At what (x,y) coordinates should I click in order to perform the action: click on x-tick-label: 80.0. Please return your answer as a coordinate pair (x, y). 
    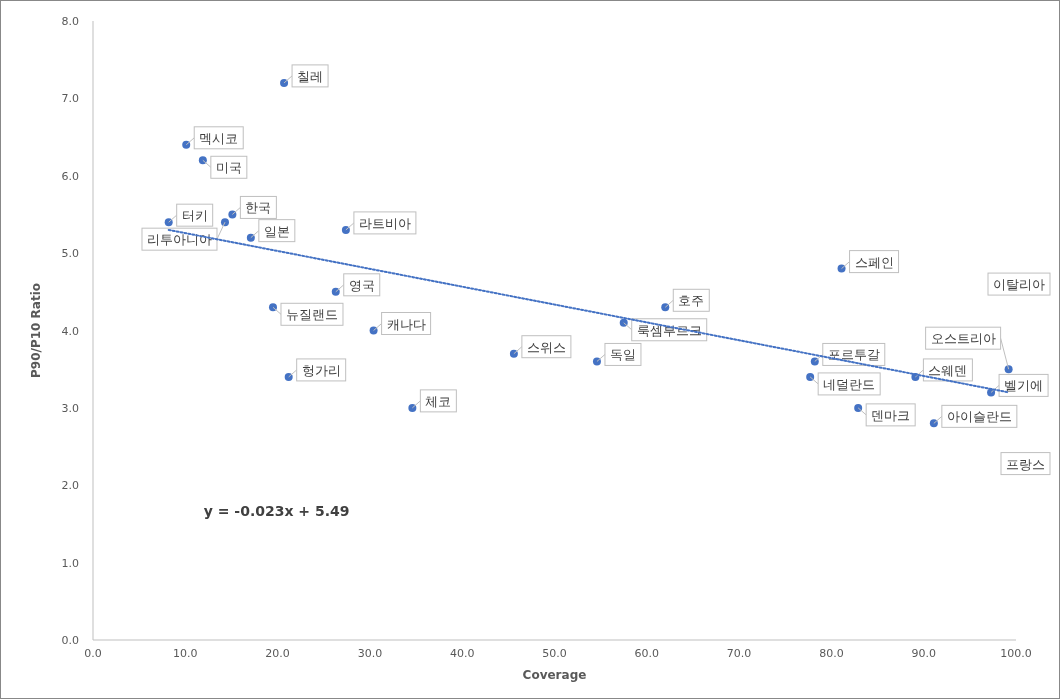
    Looking at the image, I should click on (831, 653).